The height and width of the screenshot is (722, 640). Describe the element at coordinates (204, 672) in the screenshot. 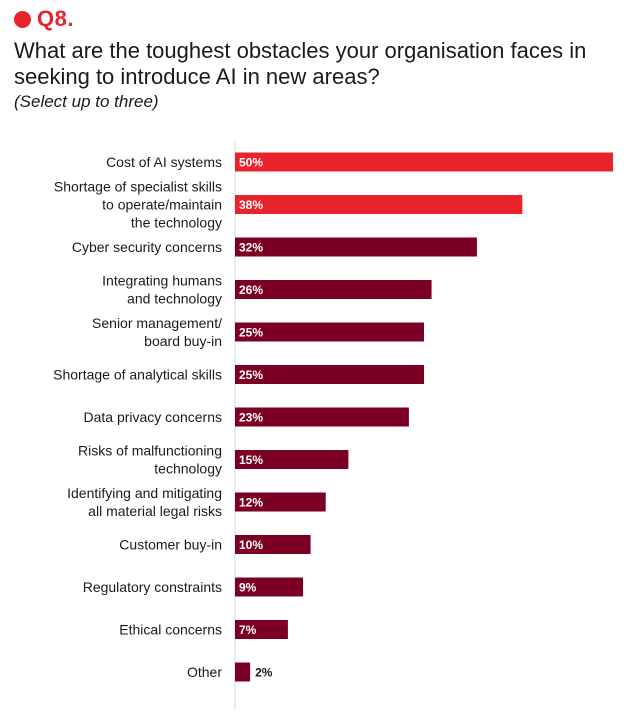

I see `category-label: Other` at that location.